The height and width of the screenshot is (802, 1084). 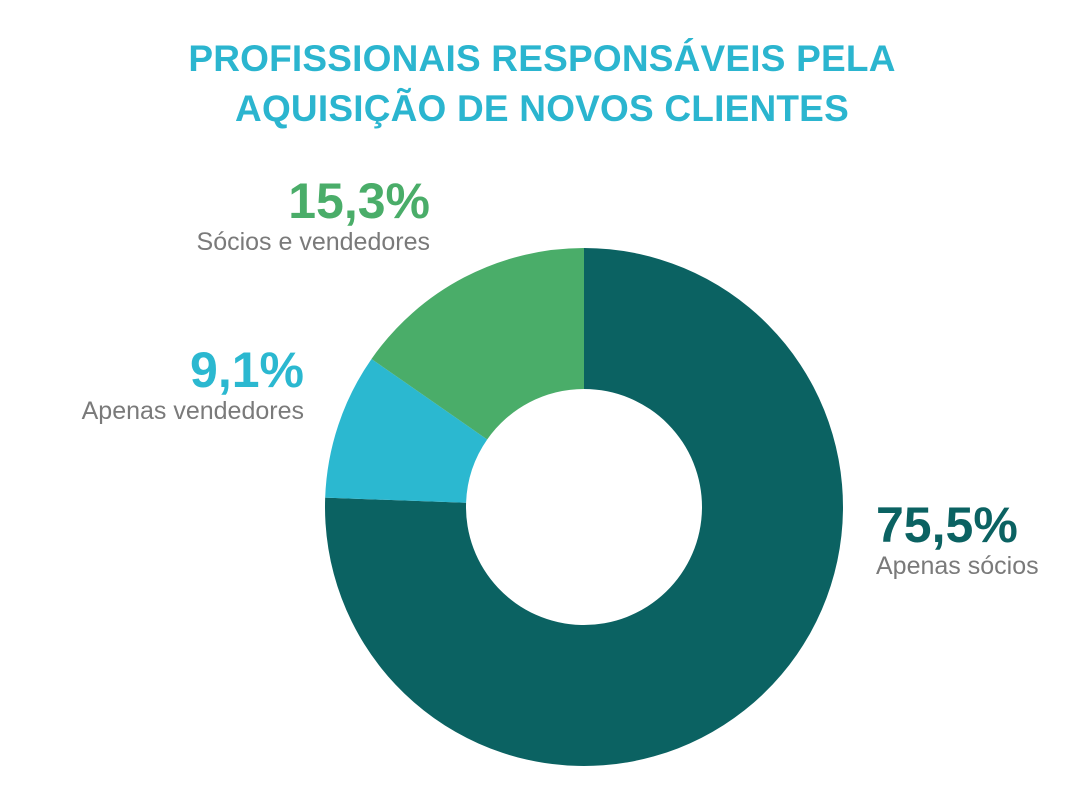 I want to click on label-socios-e-vendedores: 15,3% Sócios e vendedores, so click(x=313, y=216).